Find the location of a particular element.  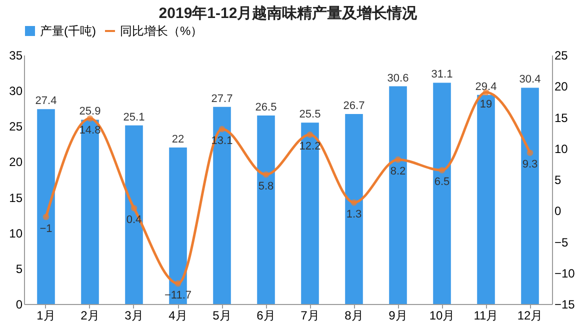

data-label: 19 is located at coordinates (486, 104).